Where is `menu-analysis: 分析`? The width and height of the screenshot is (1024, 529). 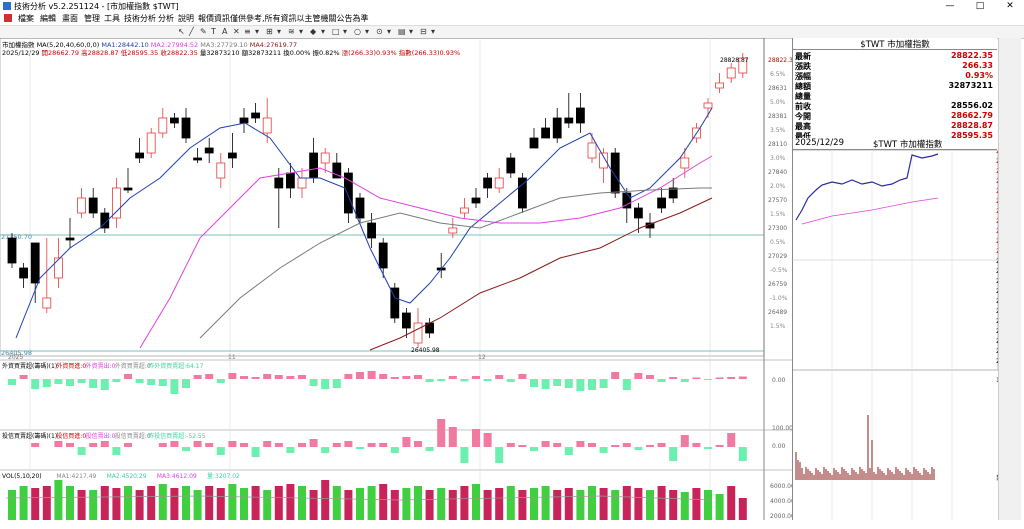
menu-analysis: 分析 is located at coordinates (166, 18).